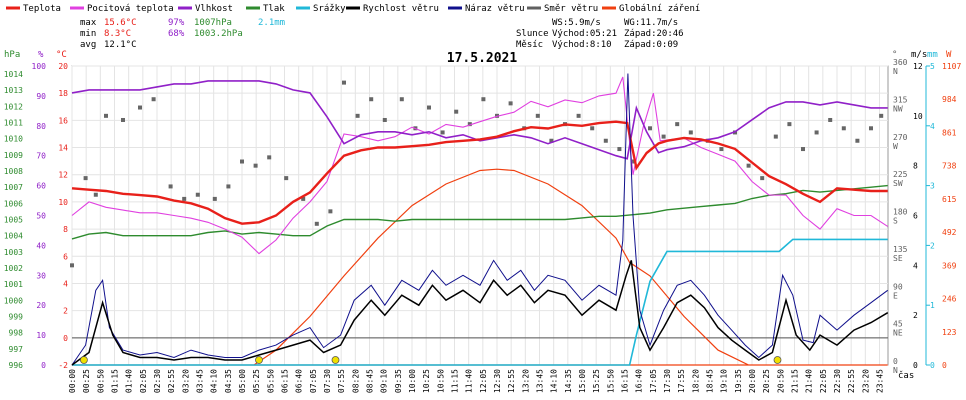 The image size is (966, 400). Describe the element at coordinates (898, 333) in the screenshot. I see `tick-direction-card: NE` at that location.